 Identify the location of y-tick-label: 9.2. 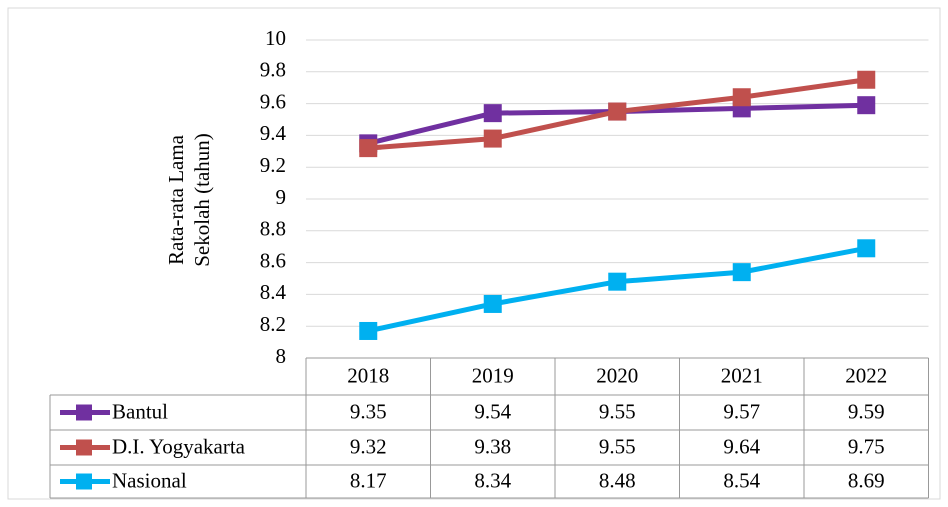
(273, 165).